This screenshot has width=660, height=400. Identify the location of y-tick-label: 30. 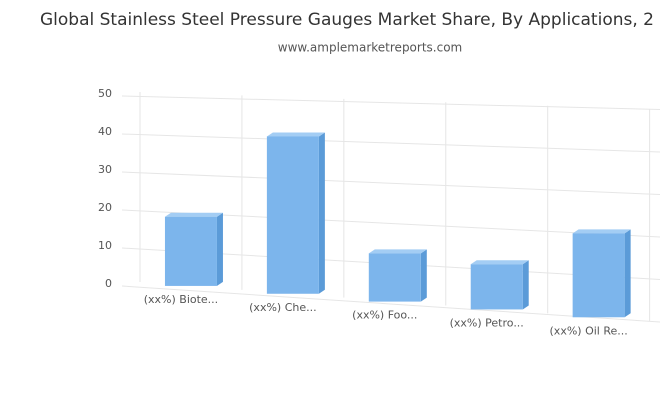
(105, 169).